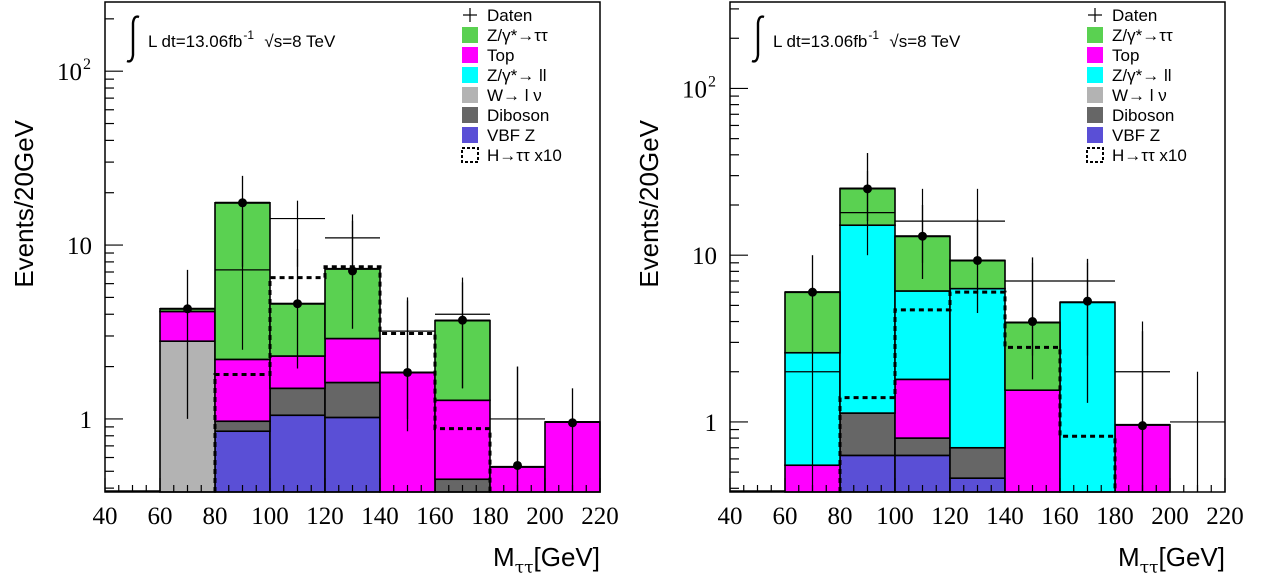 The width and height of the screenshot is (1271, 579). What do you see at coordinates (649, 203) in the screenshot?
I see `y-axis-label: Events/20GeV` at bounding box center [649, 203].